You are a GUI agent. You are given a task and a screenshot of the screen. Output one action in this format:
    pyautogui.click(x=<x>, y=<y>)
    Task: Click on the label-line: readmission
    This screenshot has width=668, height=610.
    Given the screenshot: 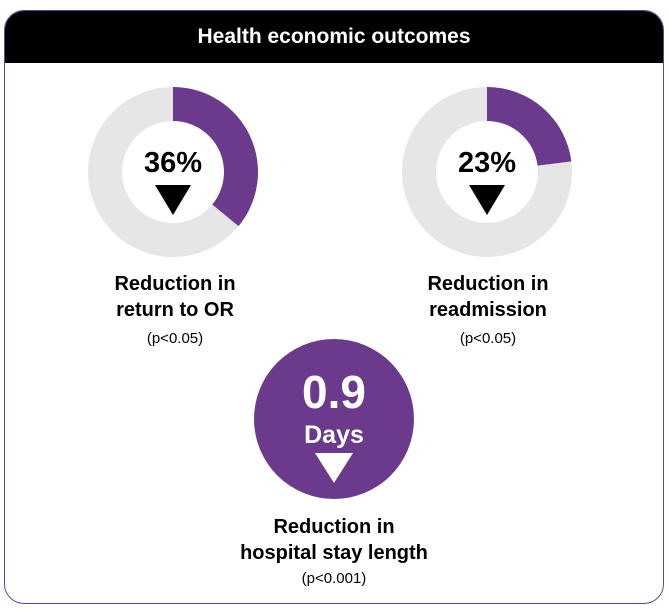 What is the action you would take?
    pyautogui.click(x=488, y=310)
    